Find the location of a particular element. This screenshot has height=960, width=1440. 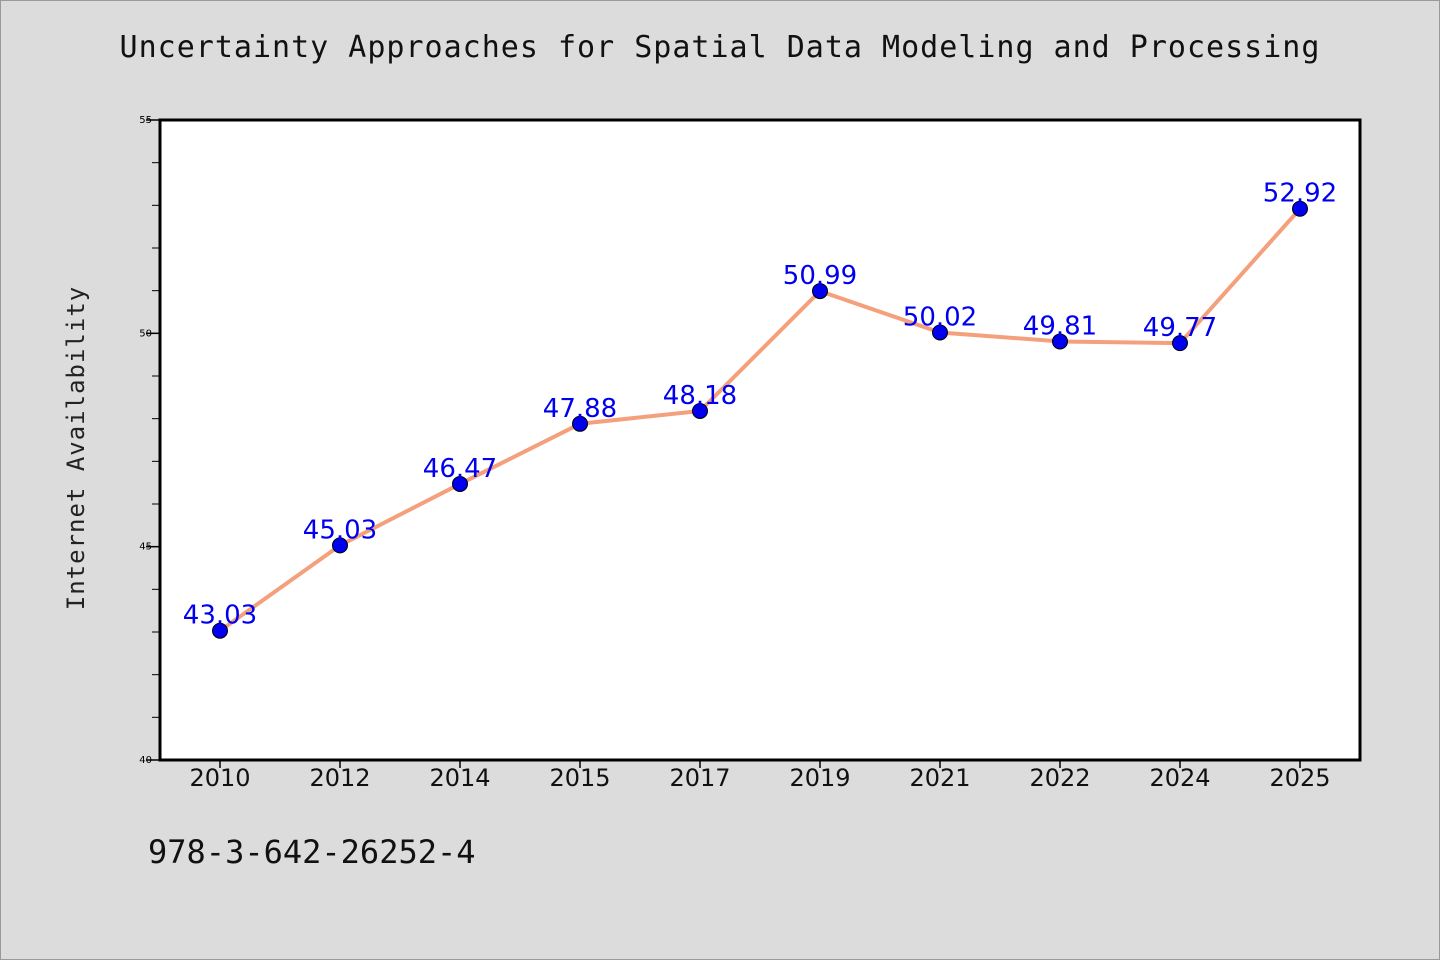

data-label: 49.77 is located at coordinates (1180, 328).